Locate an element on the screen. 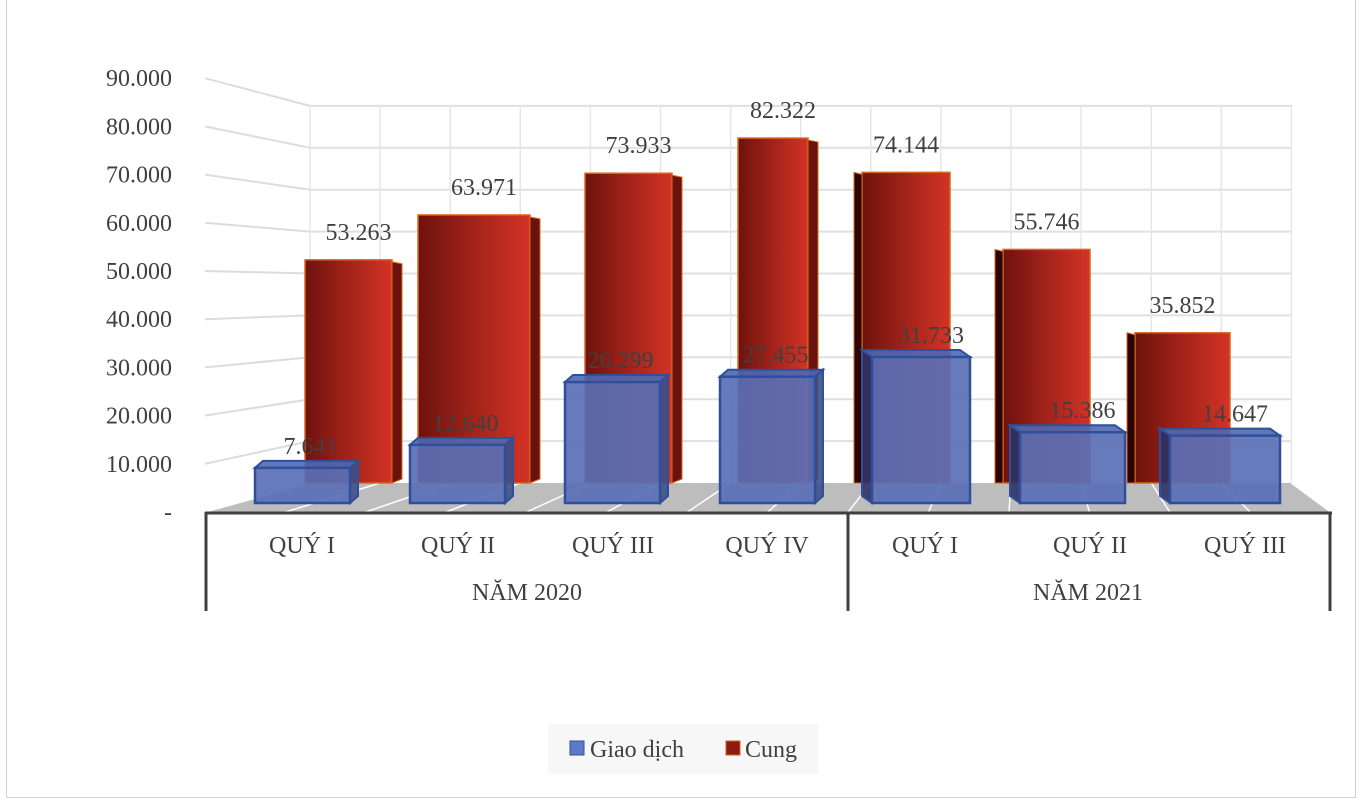 The image size is (1360, 798). data-label-cung: 55.746 is located at coordinates (1047, 222).